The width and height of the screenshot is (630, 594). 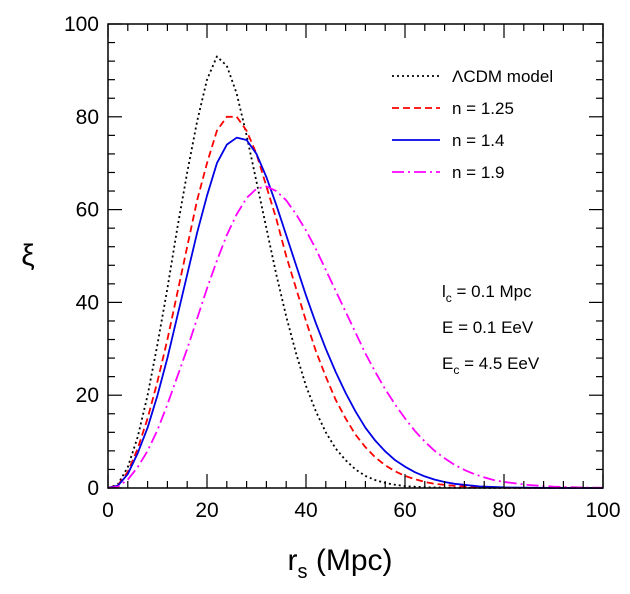 What do you see at coordinates (491, 365) in the screenshot?
I see `annotation-ec: Ec = 4.5 EeV` at bounding box center [491, 365].